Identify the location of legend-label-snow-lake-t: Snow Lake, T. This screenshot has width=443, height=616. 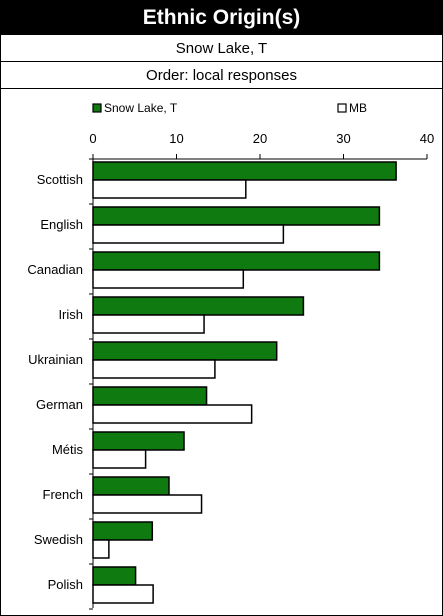
(141, 108).